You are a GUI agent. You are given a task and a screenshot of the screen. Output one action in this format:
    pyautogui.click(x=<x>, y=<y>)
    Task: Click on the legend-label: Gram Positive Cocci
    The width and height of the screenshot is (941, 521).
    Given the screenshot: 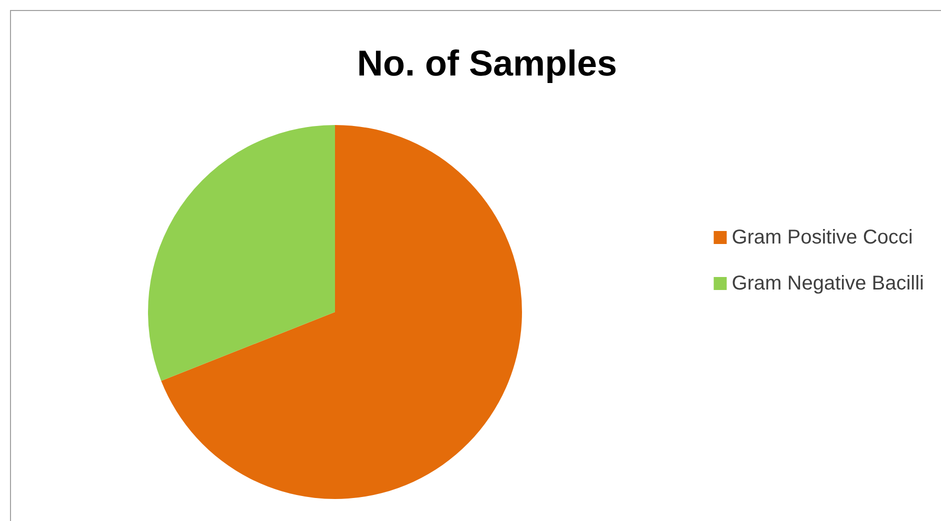 What is the action you would take?
    pyautogui.click(x=822, y=237)
    